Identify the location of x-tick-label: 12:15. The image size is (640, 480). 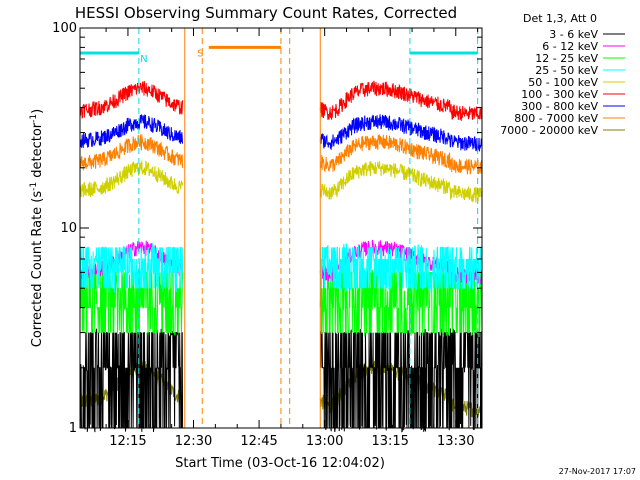
(127, 441).